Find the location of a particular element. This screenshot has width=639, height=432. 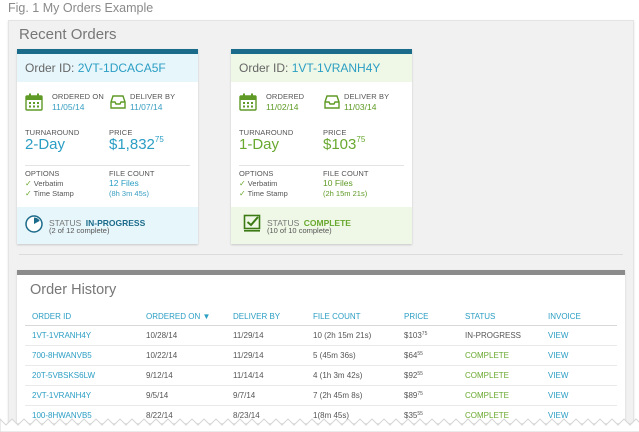

recent-orders-title: Recent Orders is located at coordinates (68, 34).